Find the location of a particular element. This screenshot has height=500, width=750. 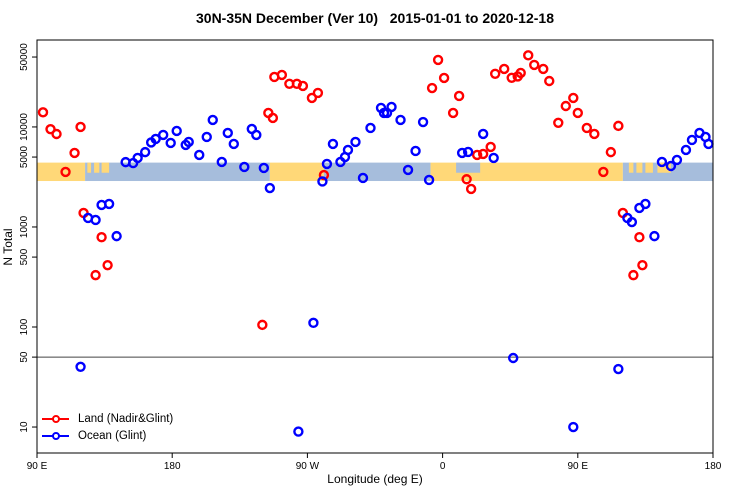

x-axis-tick-label: 90 W is located at coordinates (308, 466).